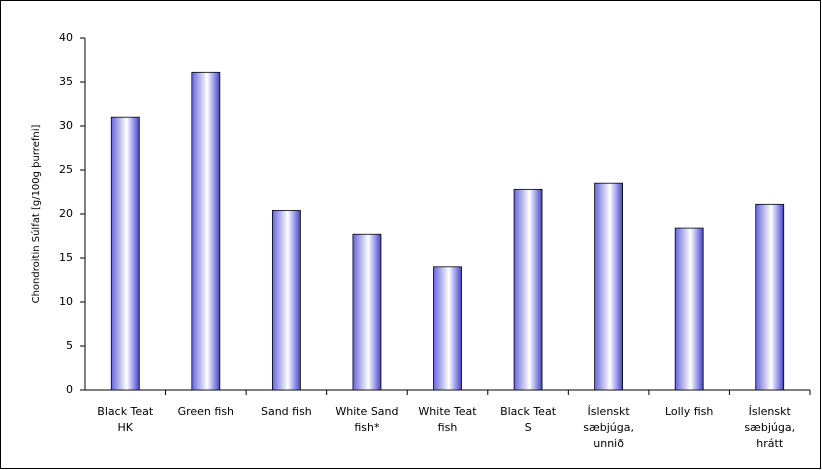 The width and height of the screenshot is (822, 470). What do you see at coordinates (206, 411) in the screenshot?
I see `x-tick-label: Green fish` at bounding box center [206, 411].